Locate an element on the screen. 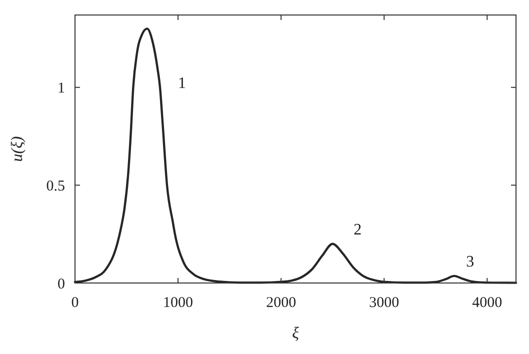  x-tick-label: 4000 is located at coordinates (487, 303).